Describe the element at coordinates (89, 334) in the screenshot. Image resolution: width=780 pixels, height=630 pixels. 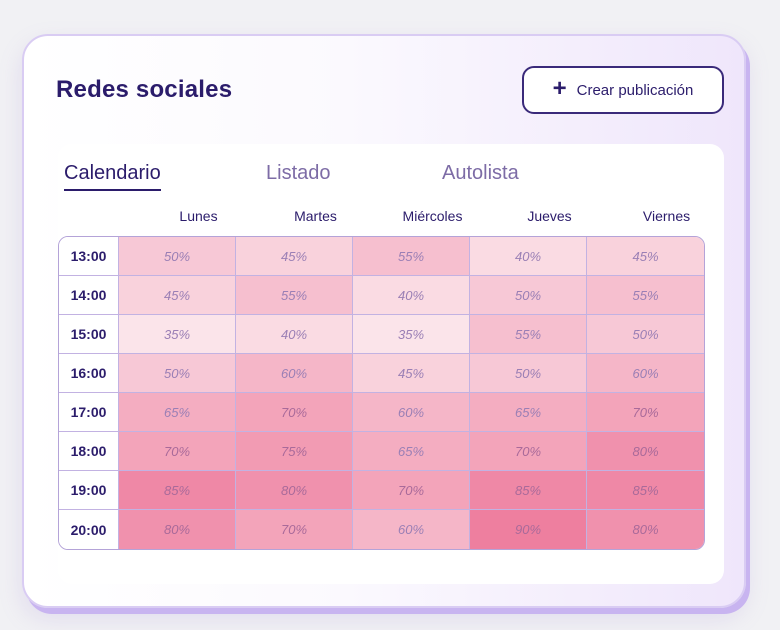
I see `time-slot-label: 15:00` at that location.